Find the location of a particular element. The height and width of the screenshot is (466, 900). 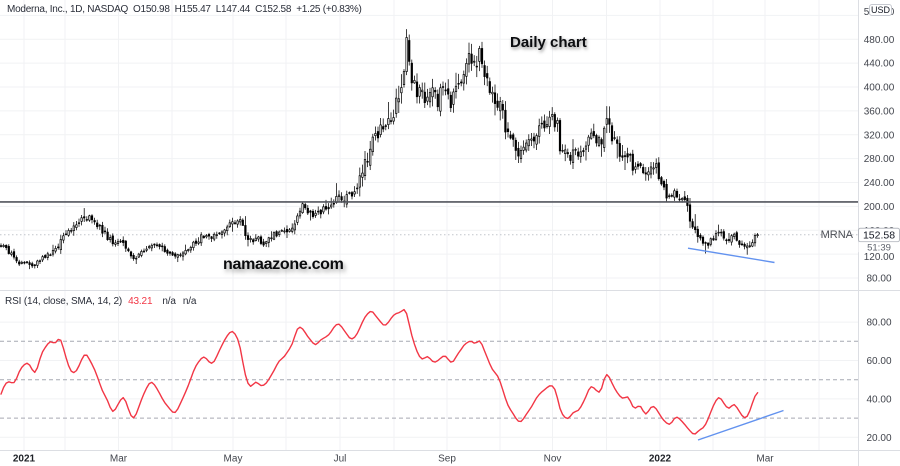

rsi-axis-labels: 80.00 60.00 40.00 20.00 is located at coordinates (878, 381).